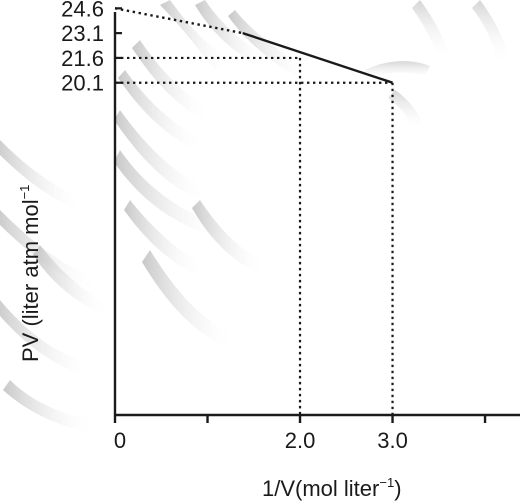 Image resolution: width=530 pixels, height=502 pixels. Describe the element at coordinates (261, 440) in the screenshot. I see `x-tick-labels: 0 2.0 3.0` at that location.